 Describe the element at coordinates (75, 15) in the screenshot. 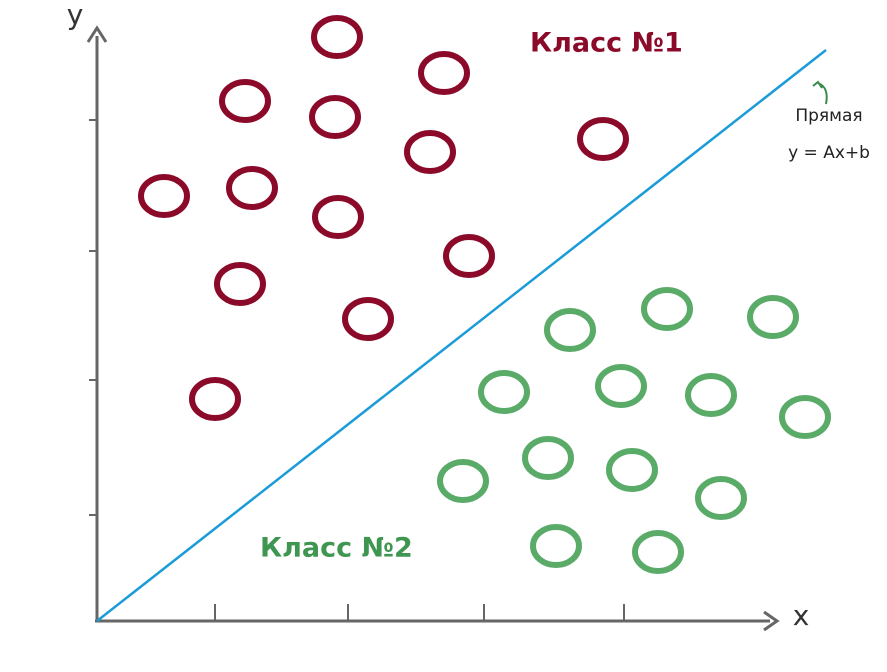

I see `y-axis-label: y` at that location.